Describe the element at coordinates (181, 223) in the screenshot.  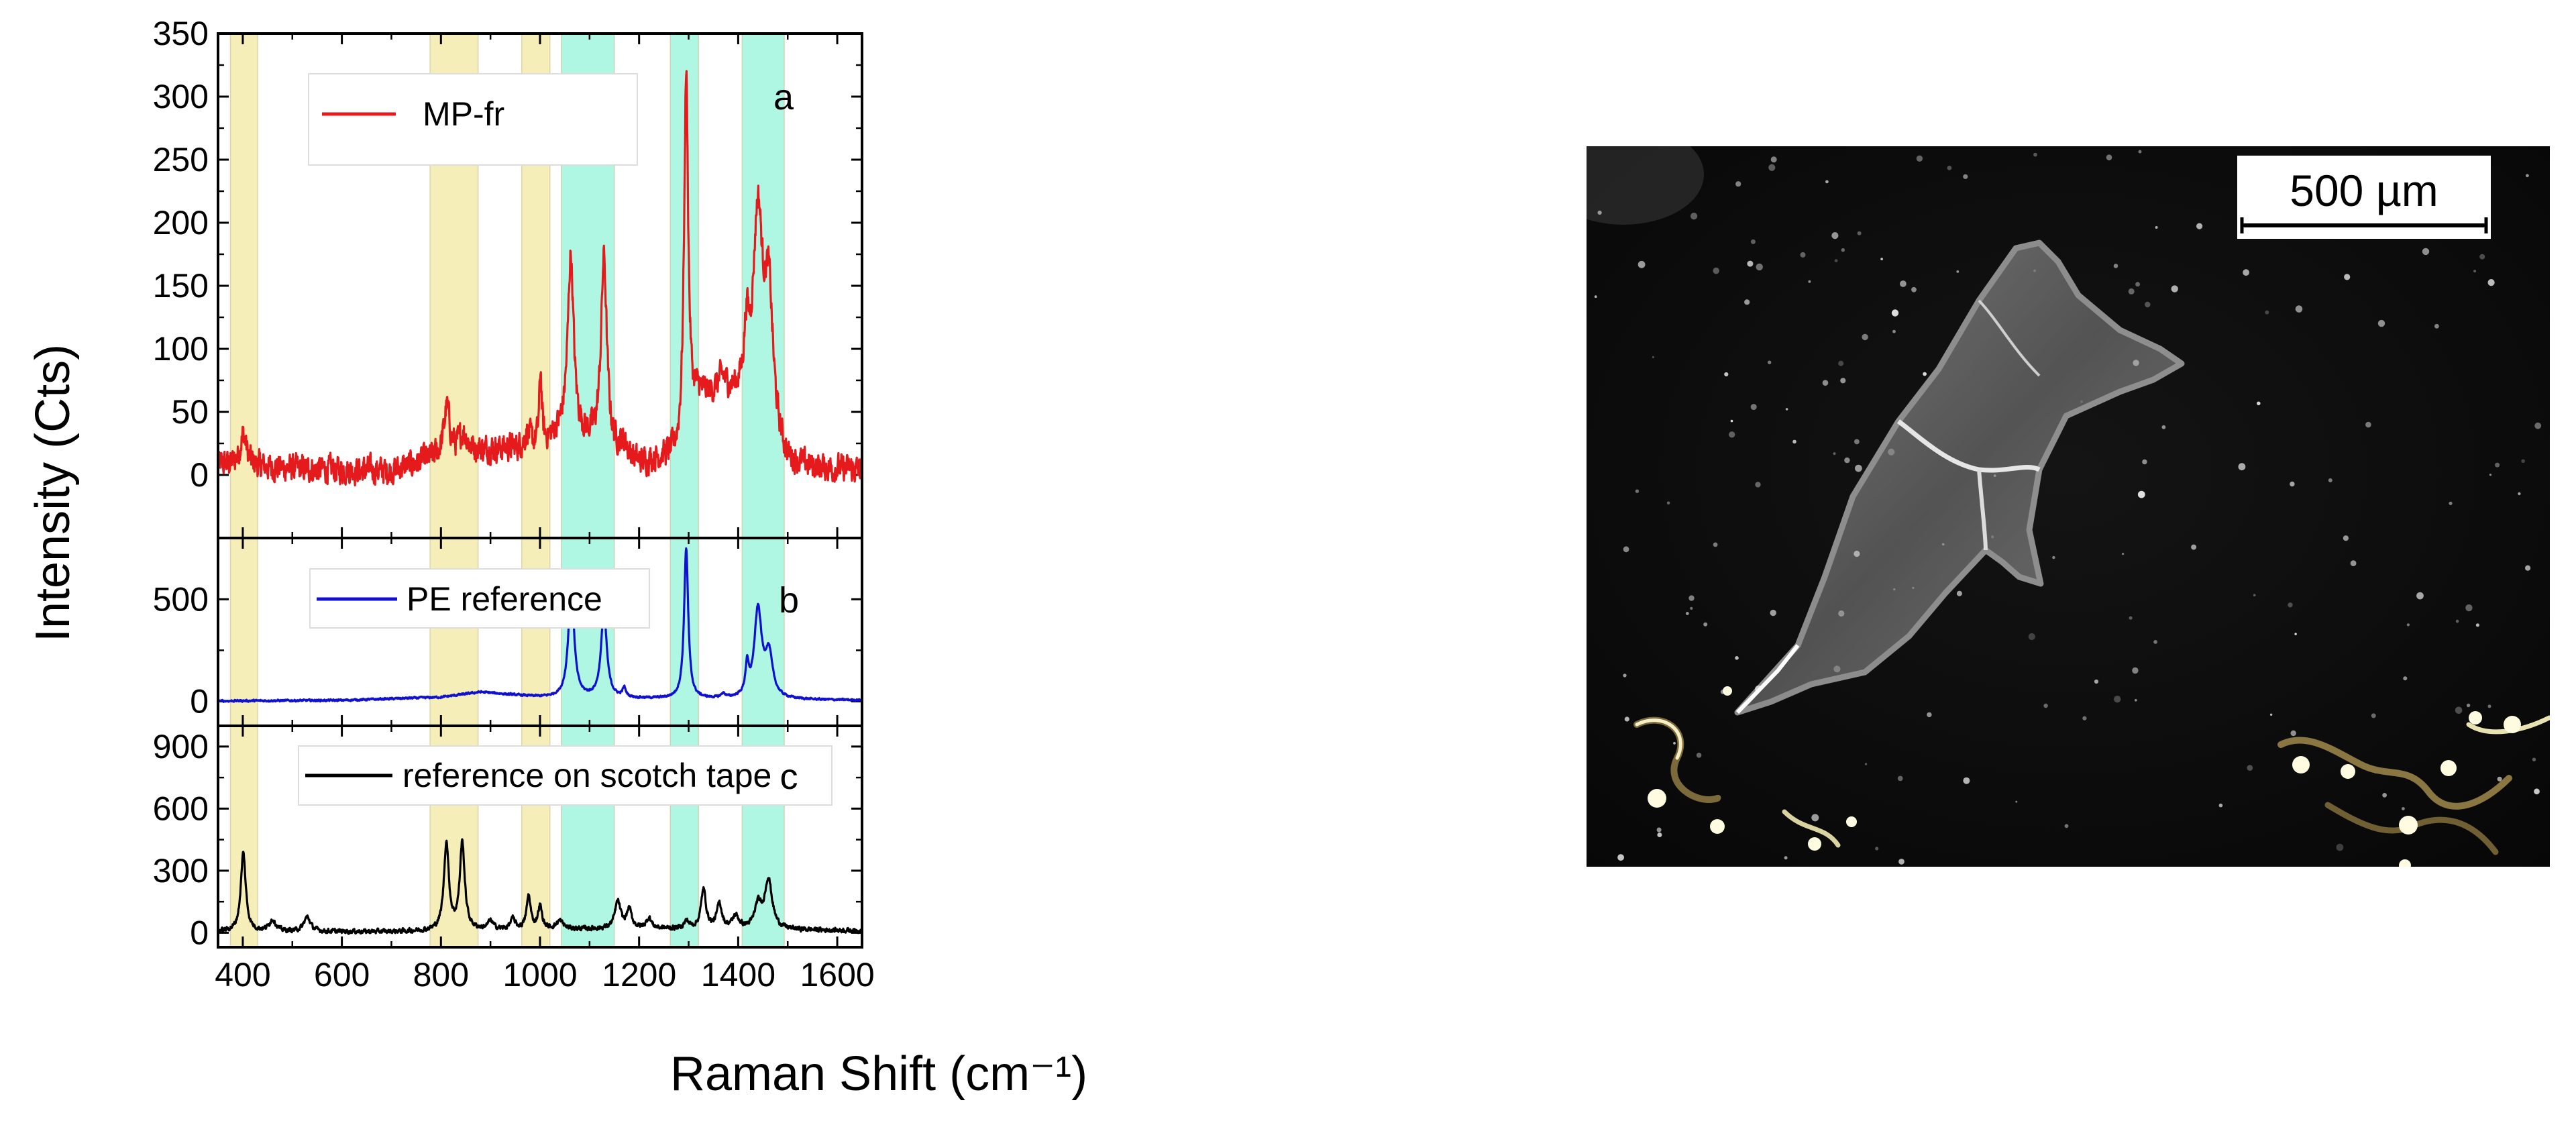
I see `panel-a-ytick-label: 200` at that location.